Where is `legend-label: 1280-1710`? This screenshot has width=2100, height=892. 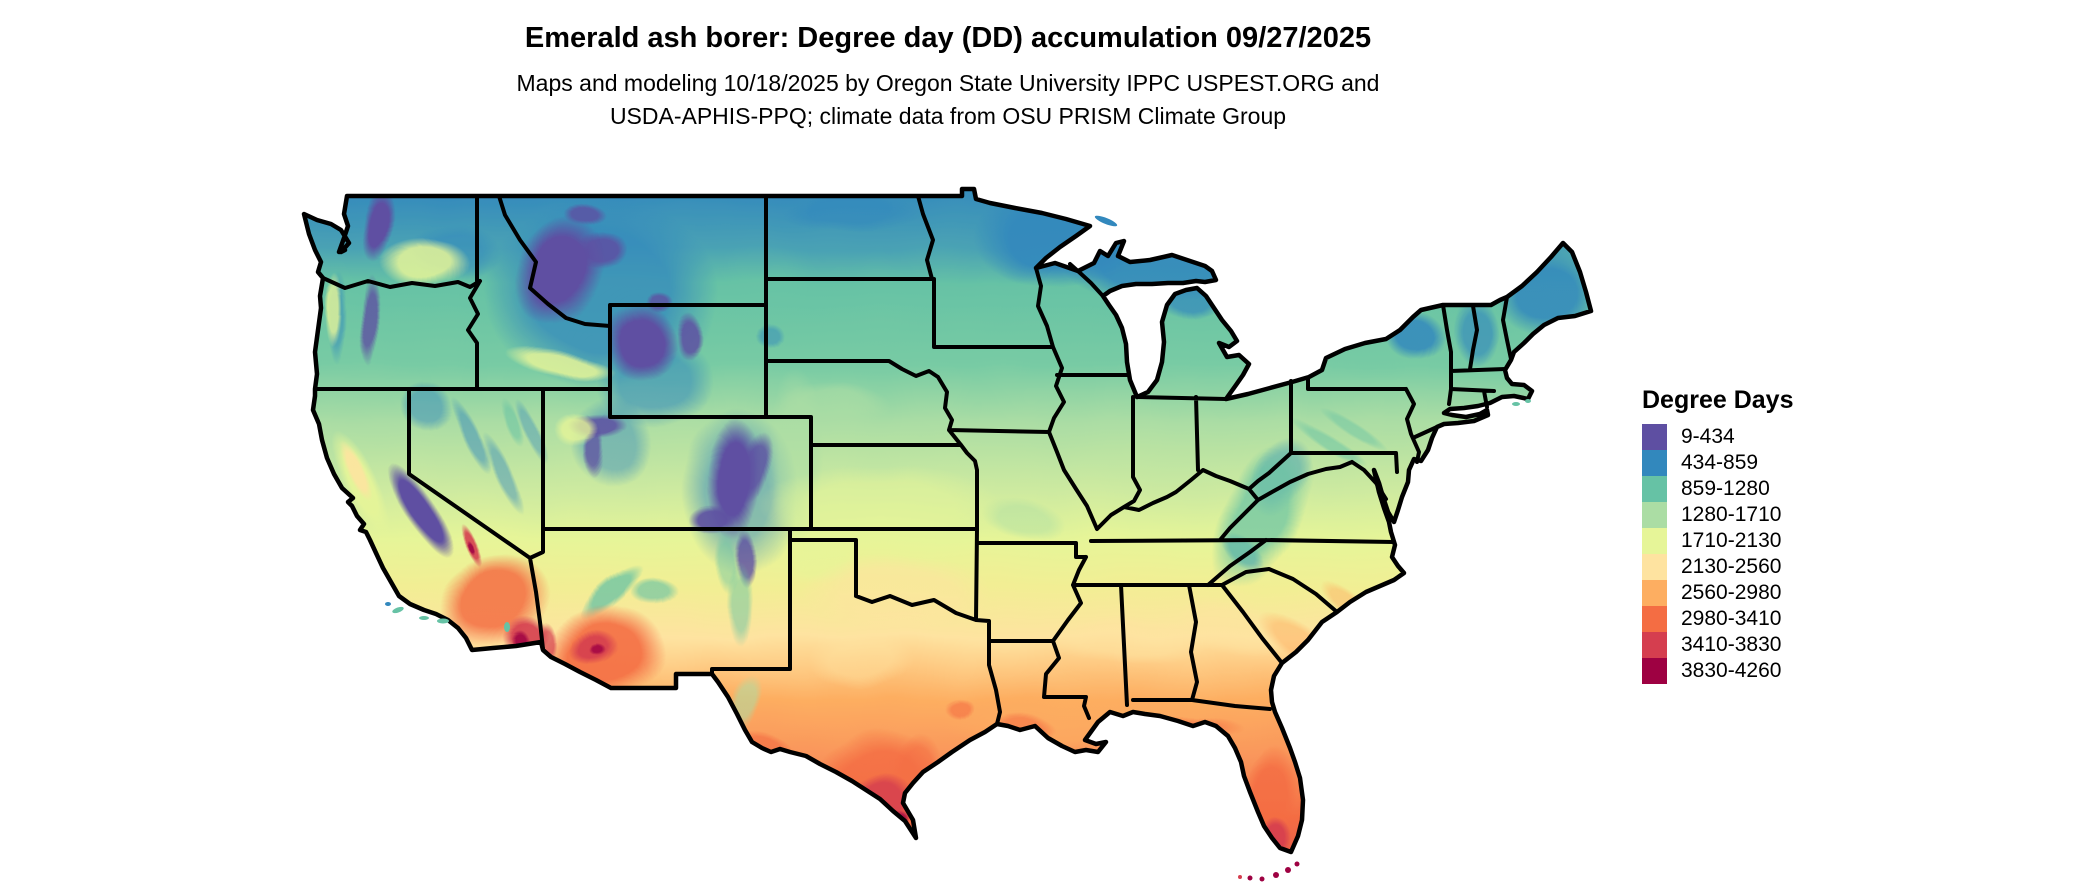
legend-label: 1280-1710 is located at coordinates (1731, 514).